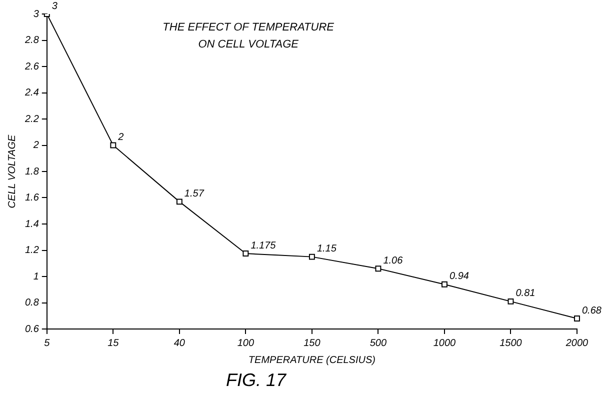 This screenshot has width=607, height=394. Describe the element at coordinates (592, 310) in the screenshot. I see `data-label: 0.68` at that location.